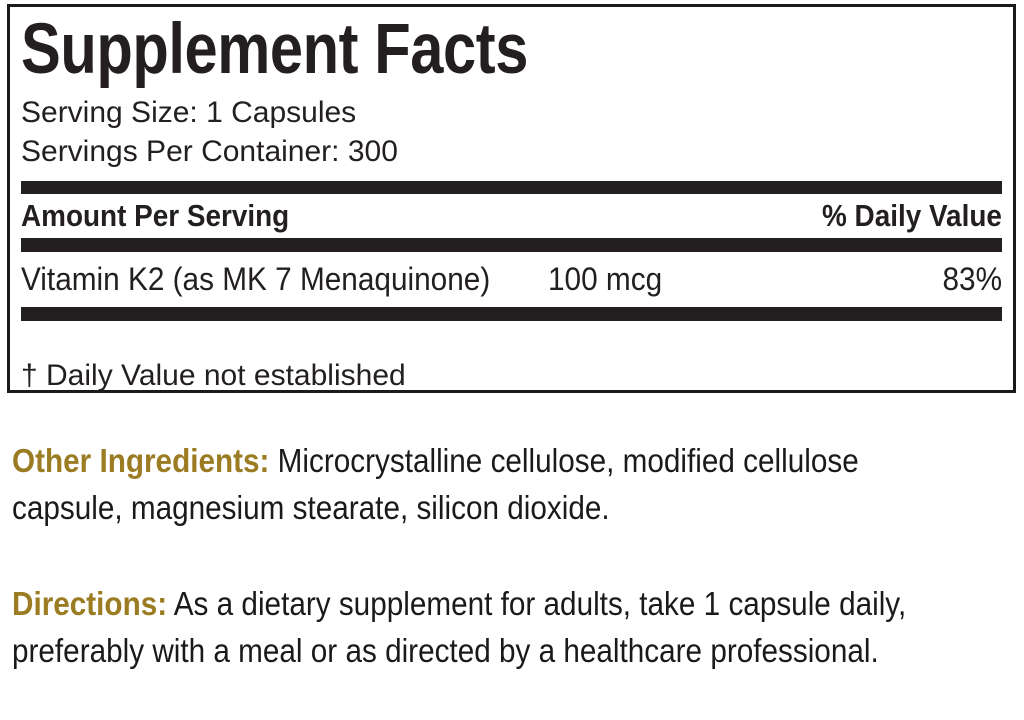  Describe the element at coordinates (213, 375) in the screenshot. I see `daily-value-footnote: † Daily Value not established` at that location.